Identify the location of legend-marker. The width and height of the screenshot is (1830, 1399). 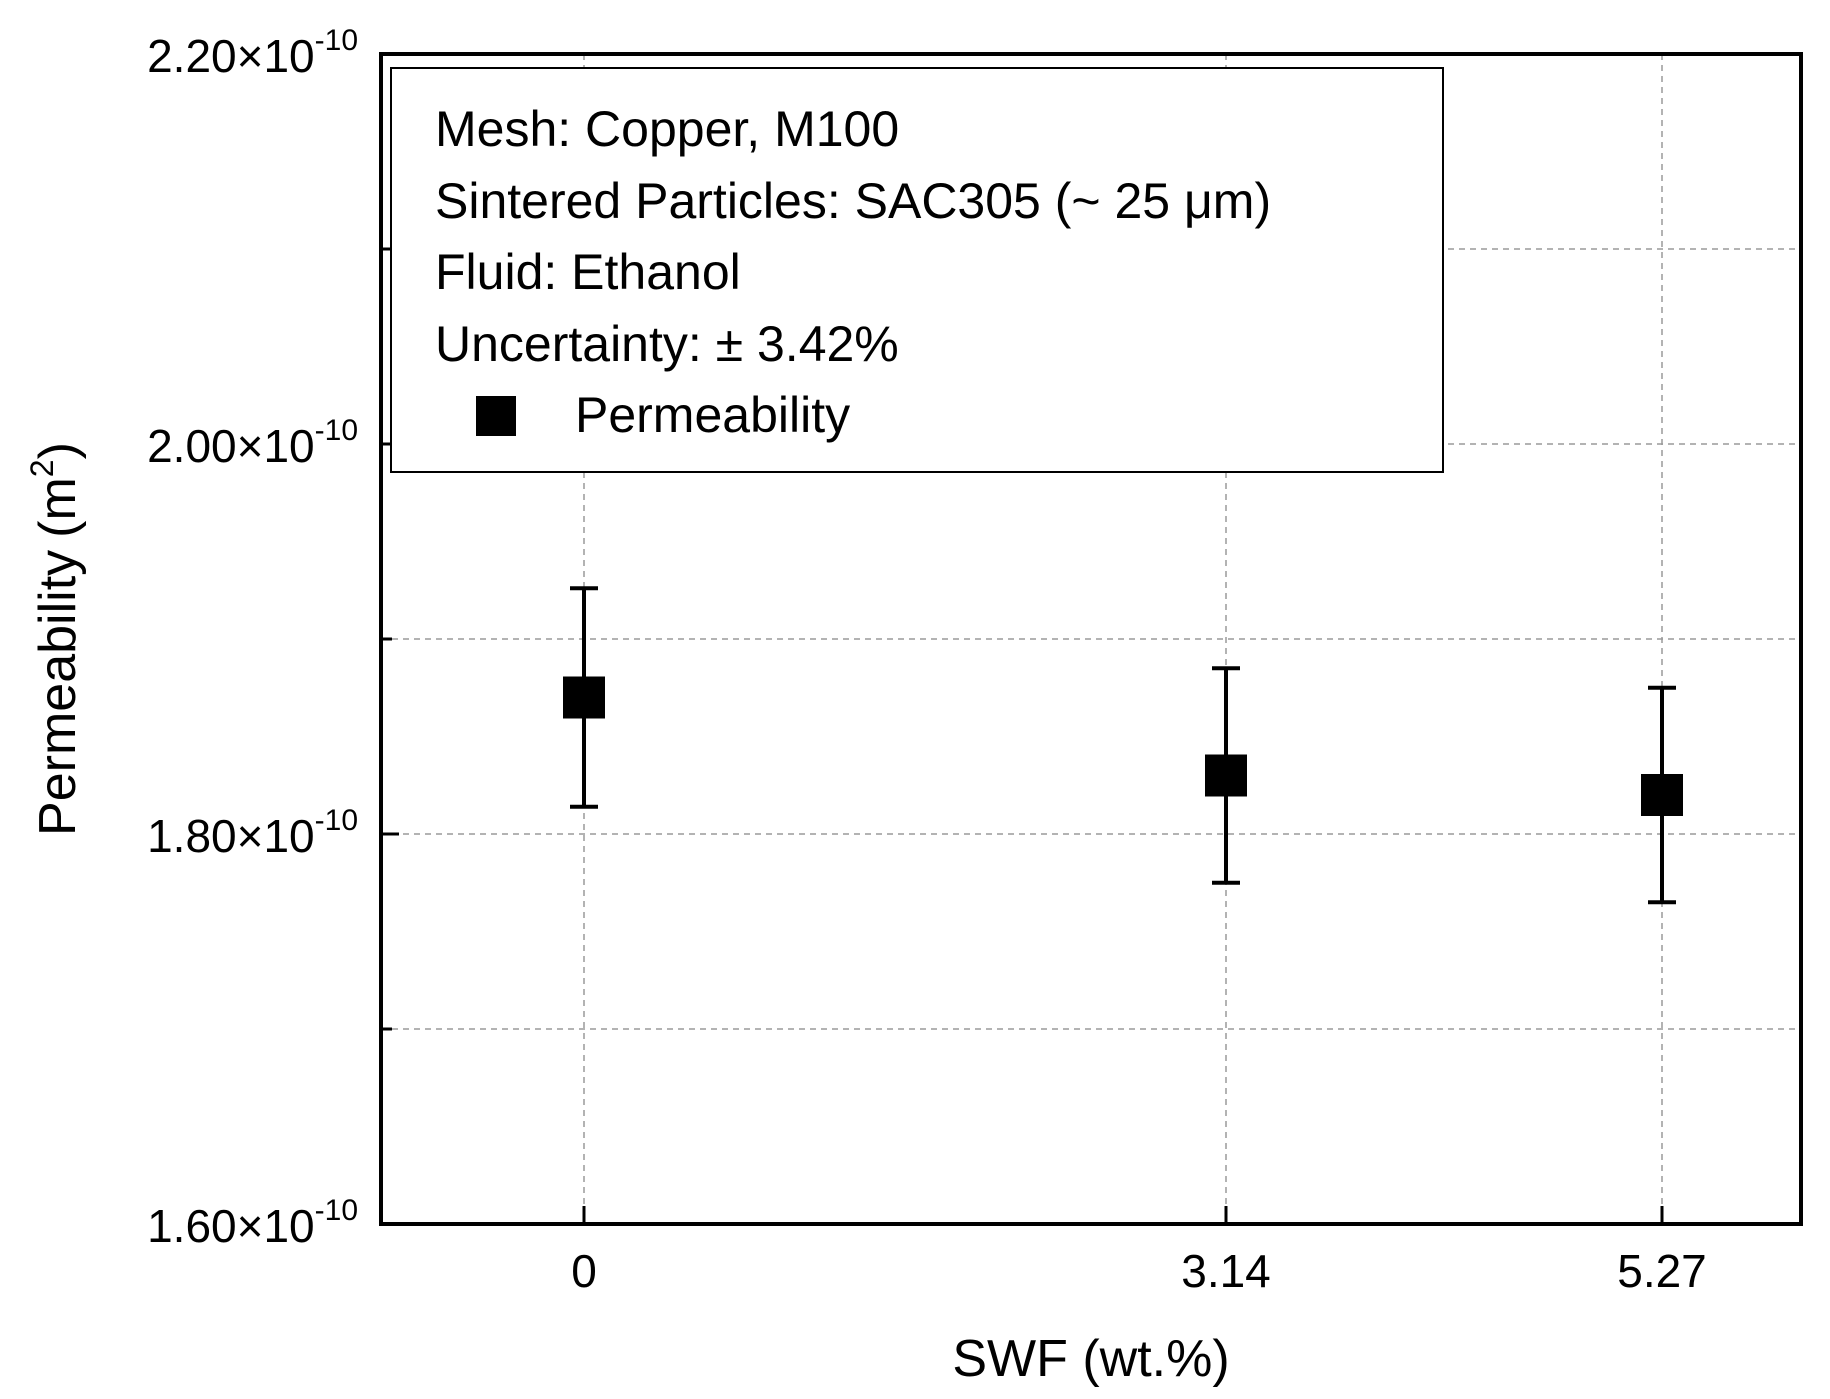
(496, 416).